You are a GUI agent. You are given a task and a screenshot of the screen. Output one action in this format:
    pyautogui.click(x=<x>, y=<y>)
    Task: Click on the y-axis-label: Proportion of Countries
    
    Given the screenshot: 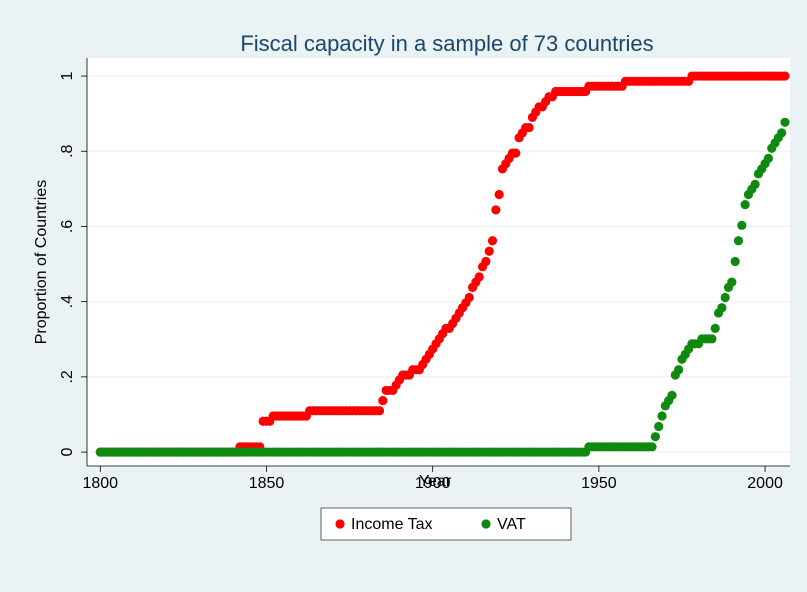 What is the action you would take?
    pyautogui.click(x=41, y=262)
    